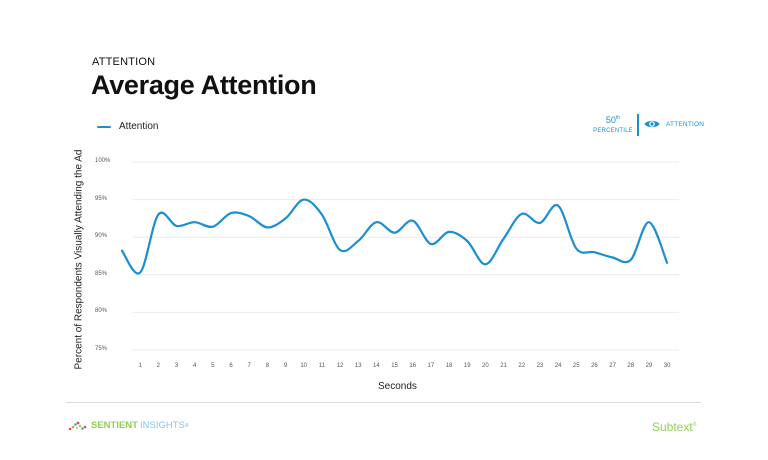  Describe the element at coordinates (610, 120) in the screenshot. I see `percentile-number: 50` at that location.